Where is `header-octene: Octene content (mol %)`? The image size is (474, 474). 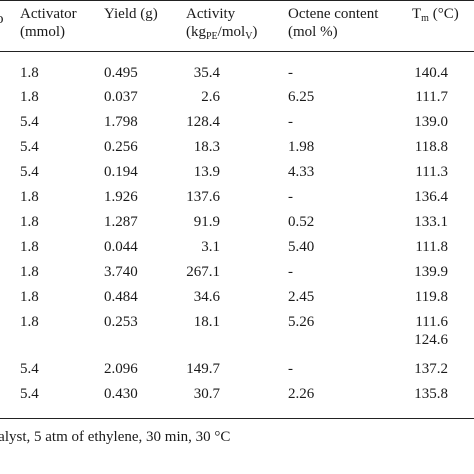
header-octene: Octene content (mol %) is located at coordinates (333, 23).